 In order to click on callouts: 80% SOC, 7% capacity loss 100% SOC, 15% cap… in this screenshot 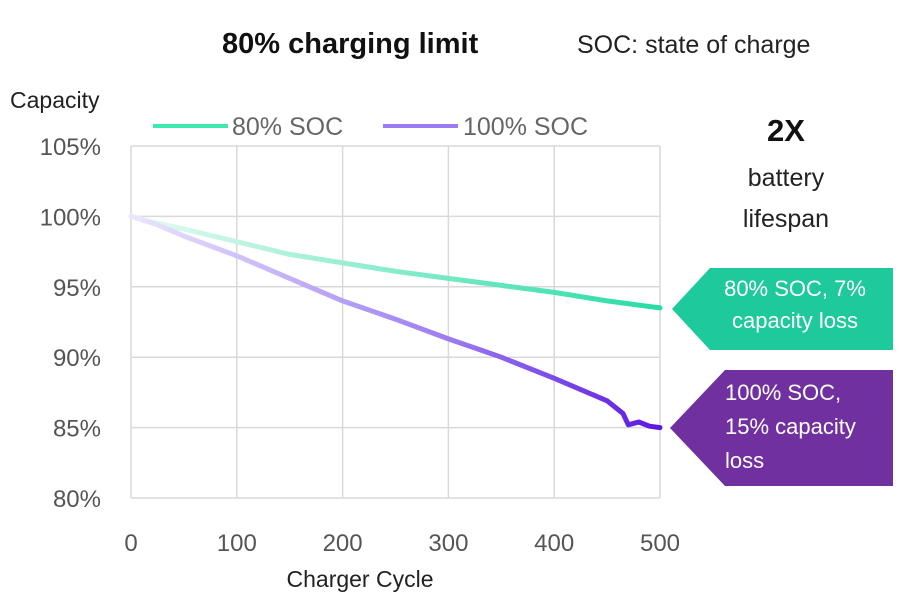, I will do `click(781, 377)`.